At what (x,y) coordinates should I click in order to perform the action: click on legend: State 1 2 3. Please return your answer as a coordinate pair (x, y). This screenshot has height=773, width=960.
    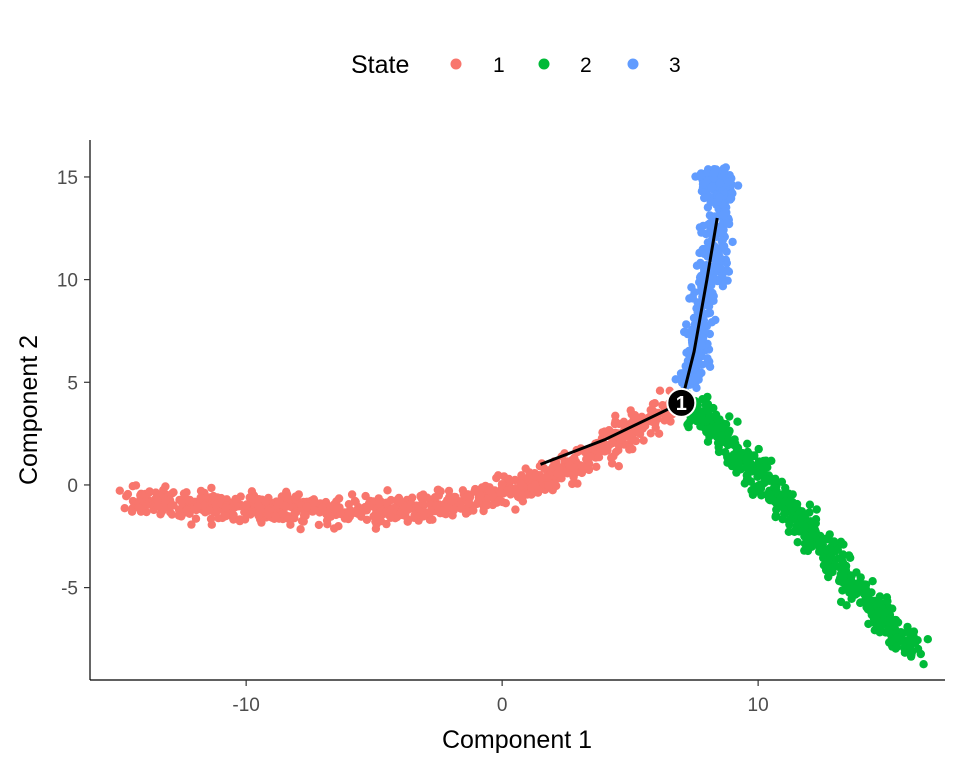
    Looking at the image, I should click on (516, 65).